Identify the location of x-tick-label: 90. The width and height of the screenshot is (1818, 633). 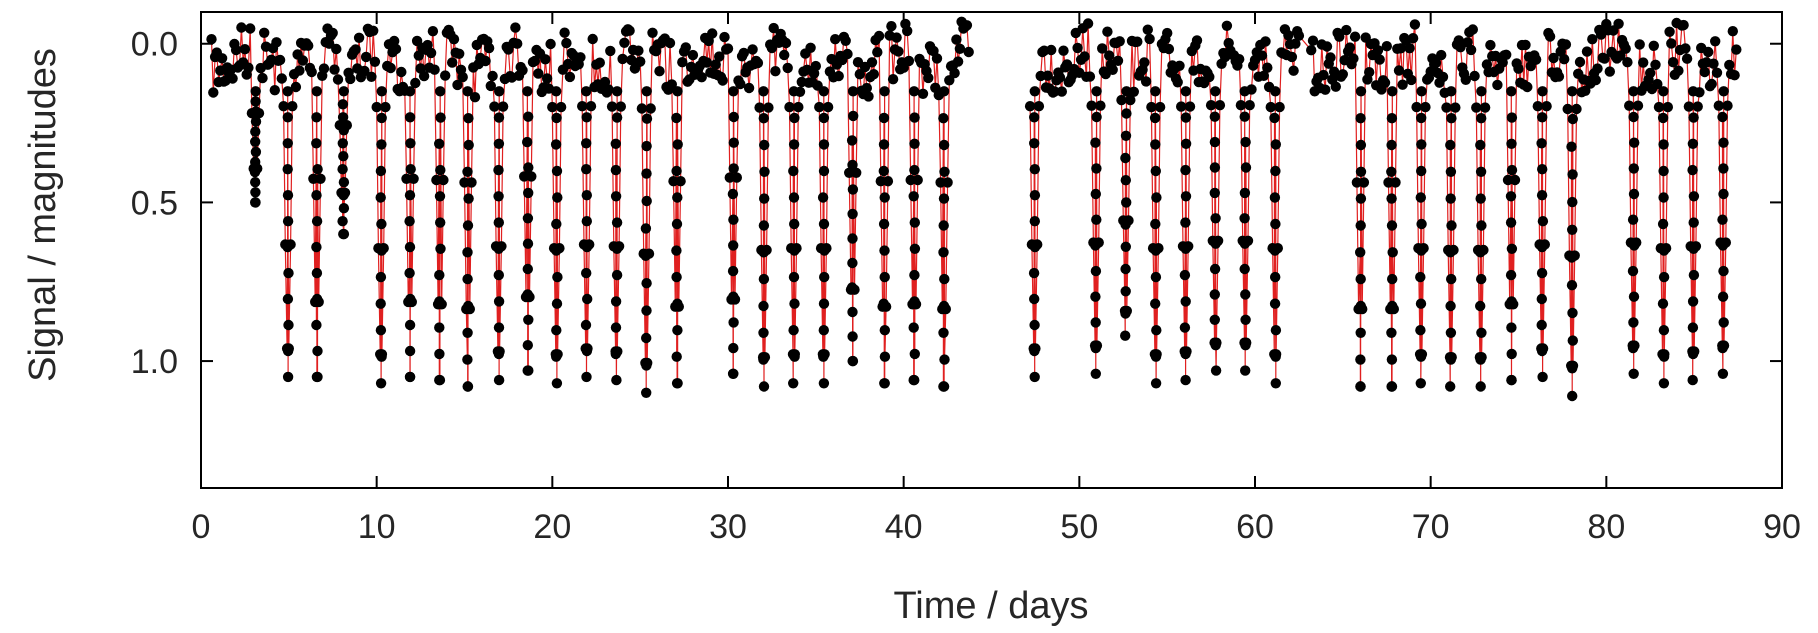
(1782, 527).